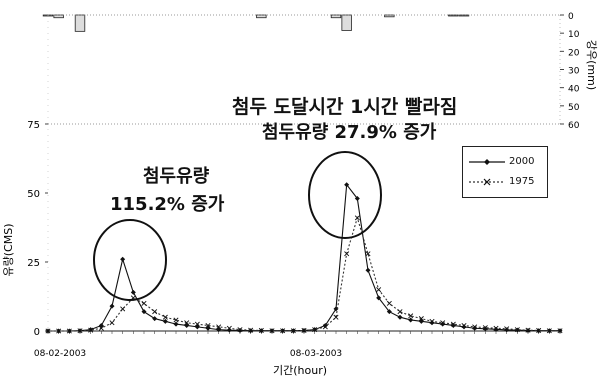 The height and width of the screenshot is (380, 598). What do you see at coordinates (33, 125) in the screenshot?
I see `y-tick-label: 75` at bounding box center [33, 125].